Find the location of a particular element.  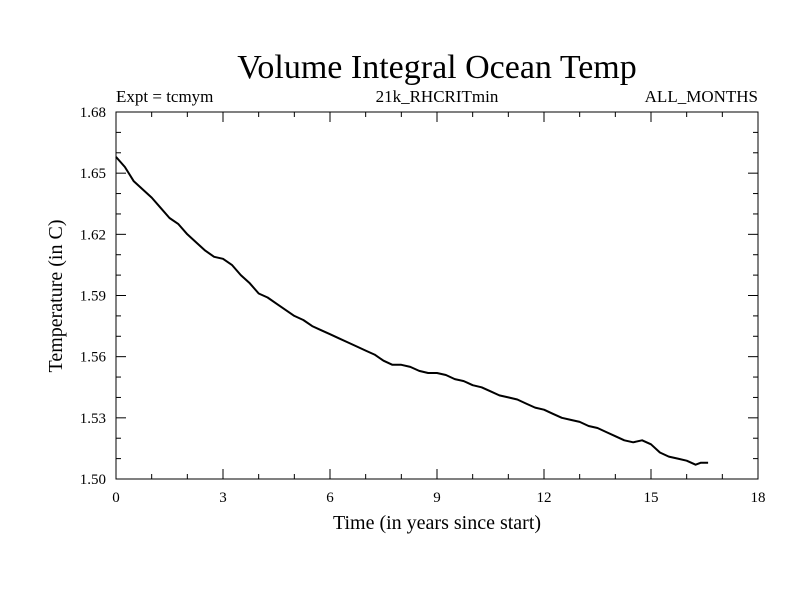

x-tick-label: 9 is located at coordinates (437, 498).